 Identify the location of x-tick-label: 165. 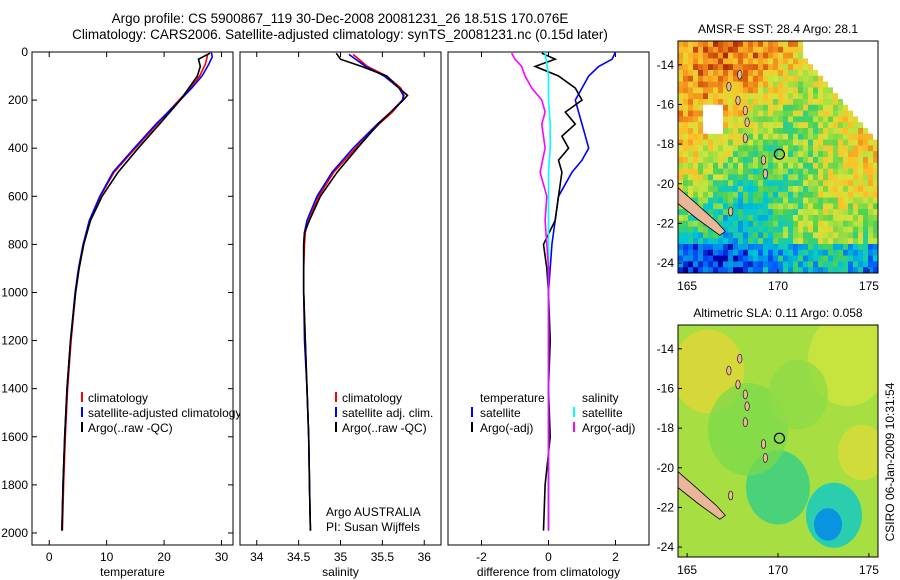
(687, 286).